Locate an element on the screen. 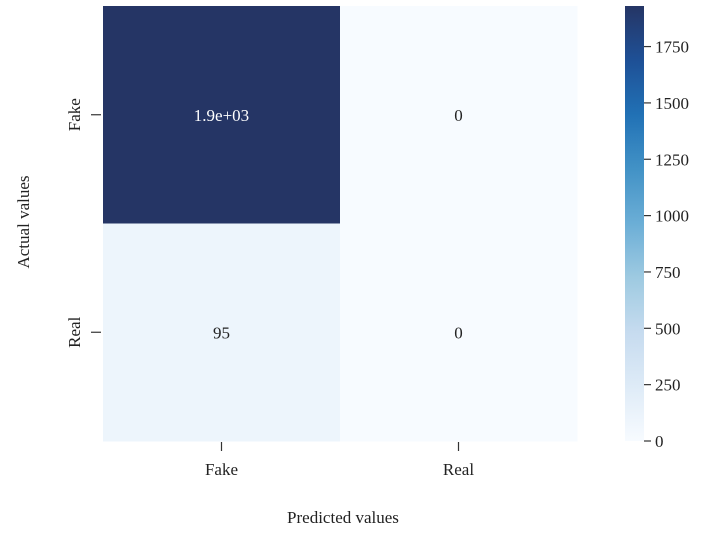 The height and width of the screenshot is (536, 703). x-axis: Fake Real is located at coordinates (339, 460).